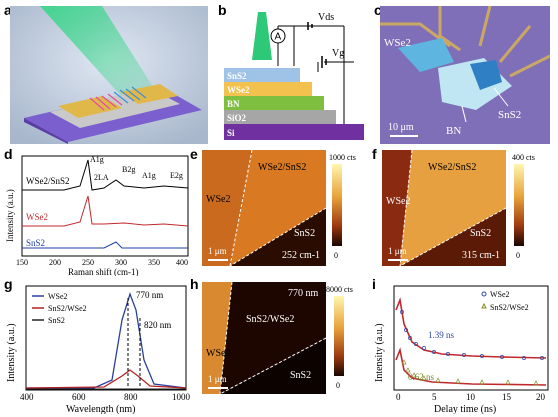  What do you see at coordinates (523, 157) in the screenshot?
I see `f-colorbar-max: 400 cts` at bounding box center [523, 157].